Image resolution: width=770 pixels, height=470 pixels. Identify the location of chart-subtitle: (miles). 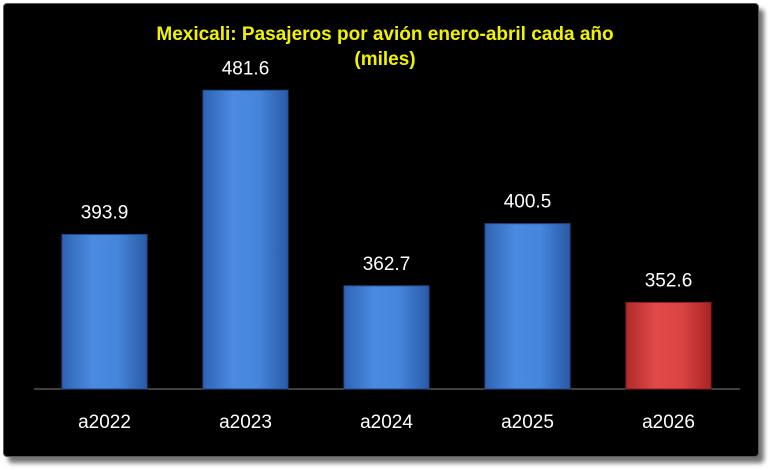
(384, 59).